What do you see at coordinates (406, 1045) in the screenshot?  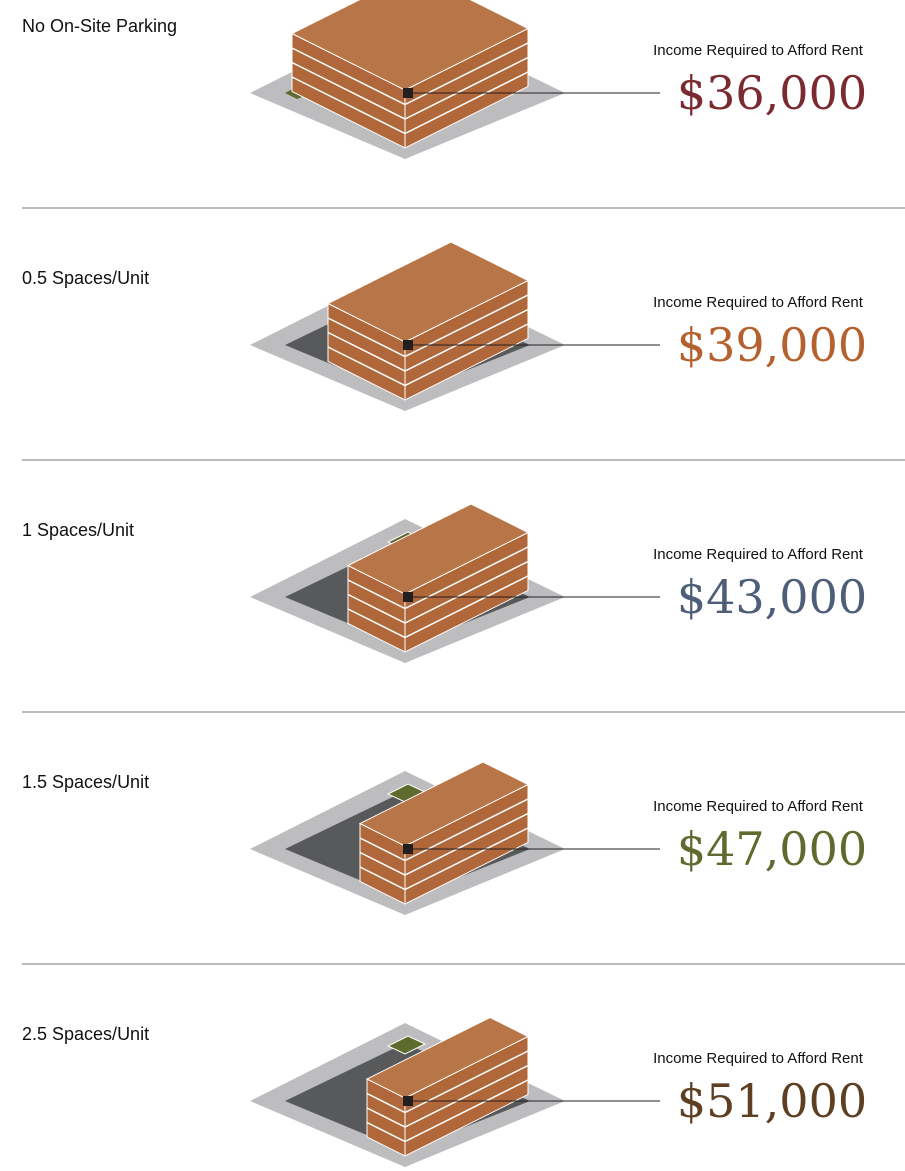 I see `green-space` at bounding box center [406, 1045].